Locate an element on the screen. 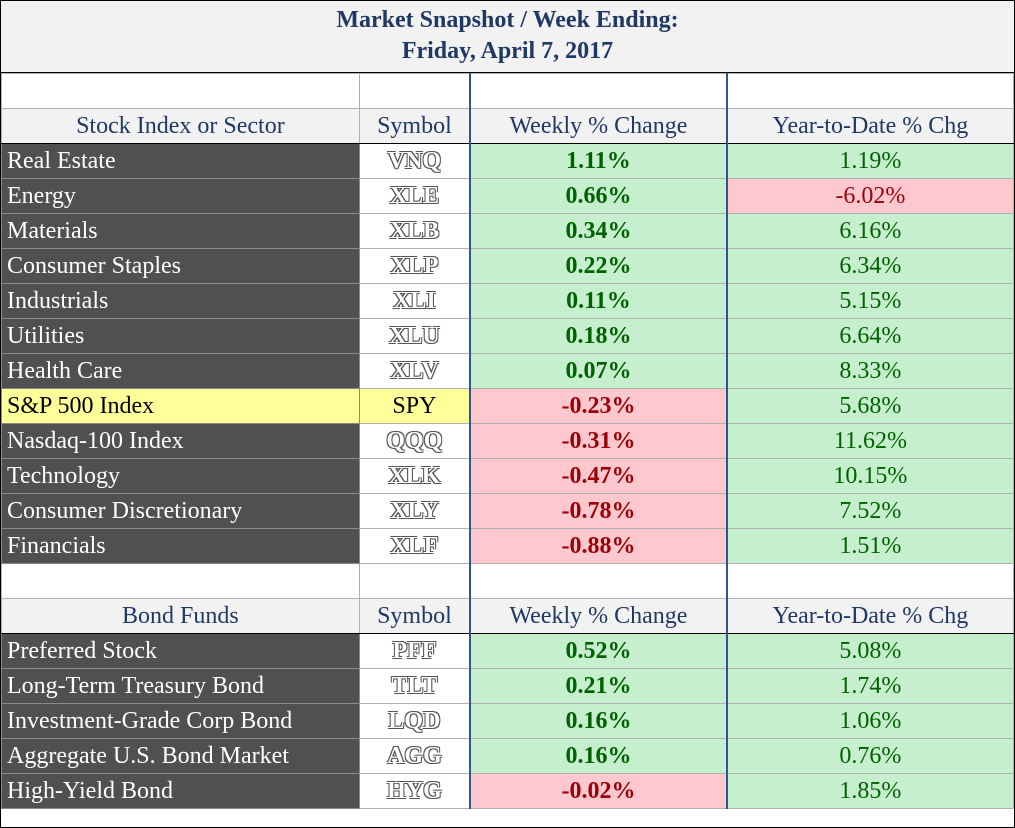 This screenshot has width=1015, height=828. symbol-text: QQQ is located at coordinates (414, 440).